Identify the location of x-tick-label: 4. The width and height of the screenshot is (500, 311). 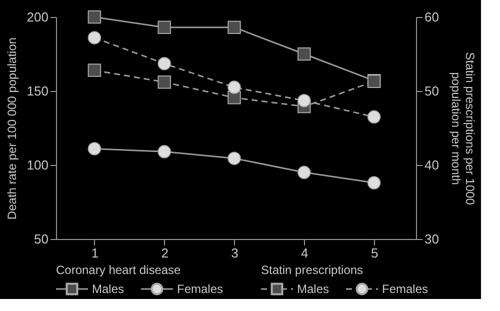
(304, 253).